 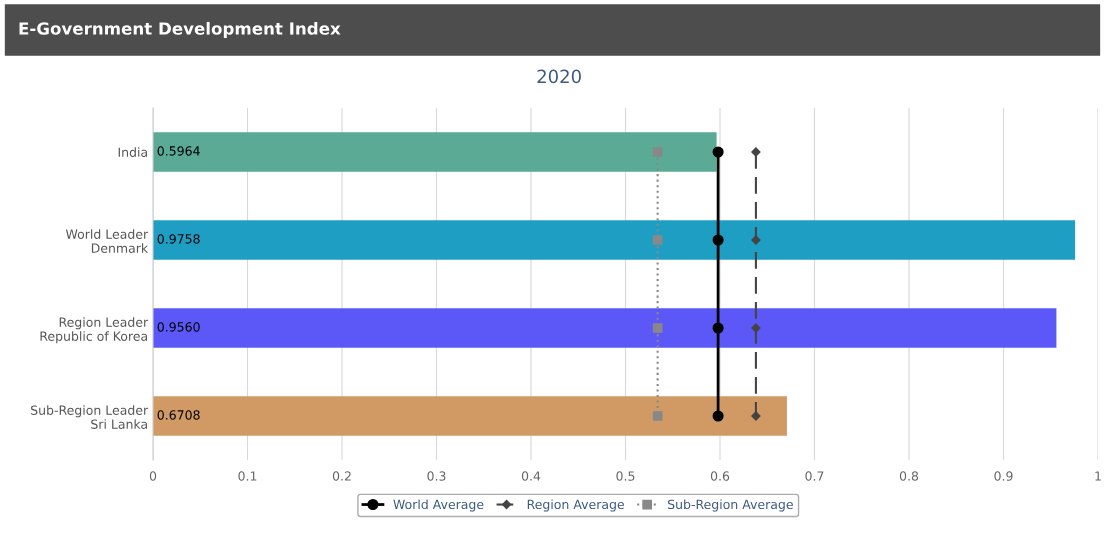 What do you see at coordinates (1098, 476) in the screenshot?
I see `x-tick-label: 1` at bounding box center [1098, 476].